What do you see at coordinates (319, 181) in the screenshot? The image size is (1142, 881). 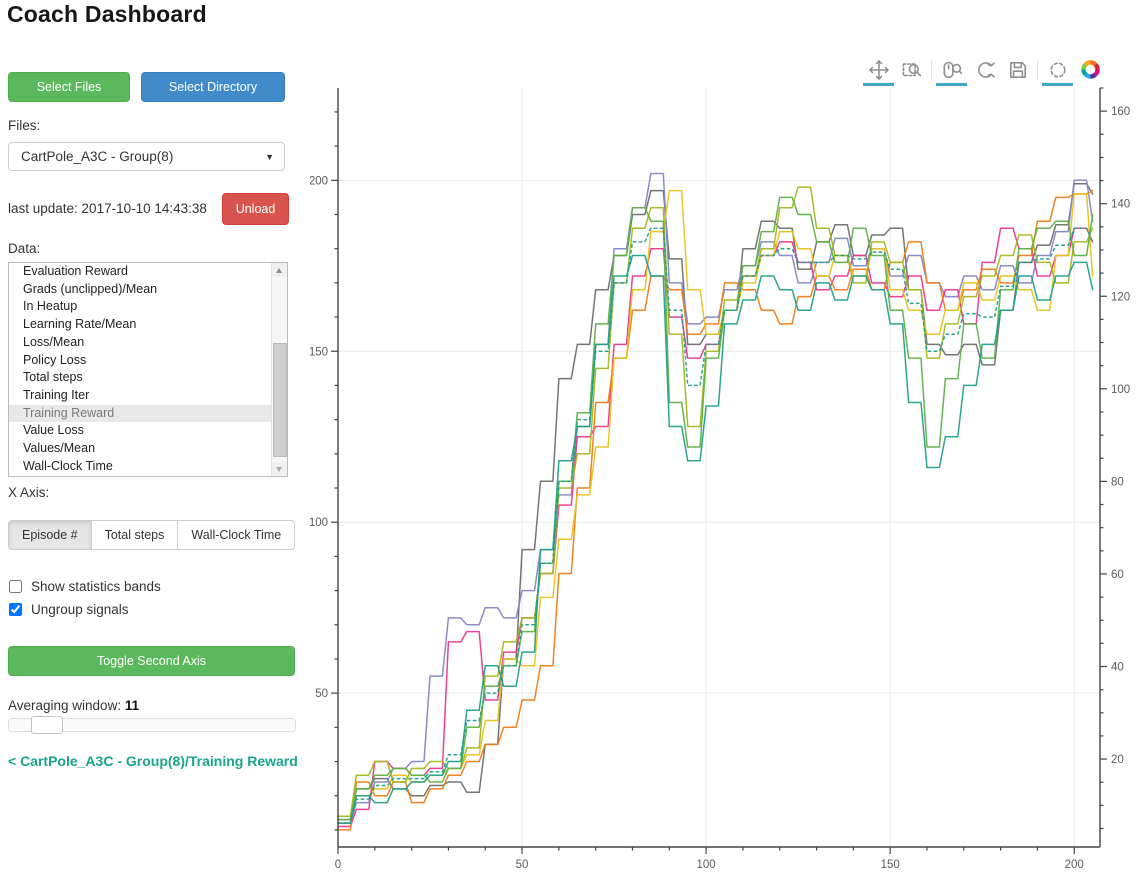 I see `left-tick-label: 200` at bounding box center [319, 181].